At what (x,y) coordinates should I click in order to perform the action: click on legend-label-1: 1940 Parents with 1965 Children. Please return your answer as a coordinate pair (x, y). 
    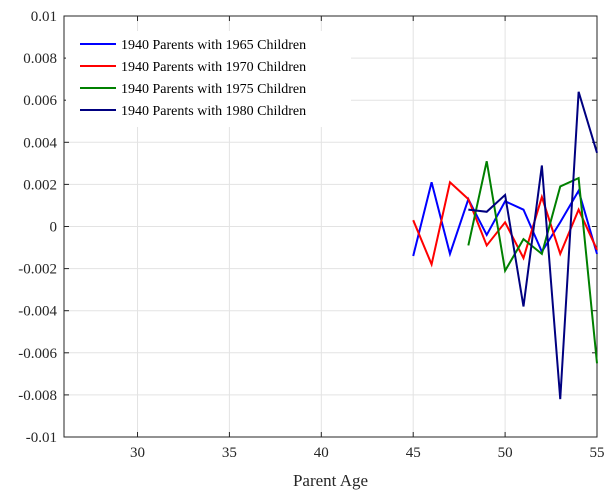
    Looking at the image, I should click on (213, 45).